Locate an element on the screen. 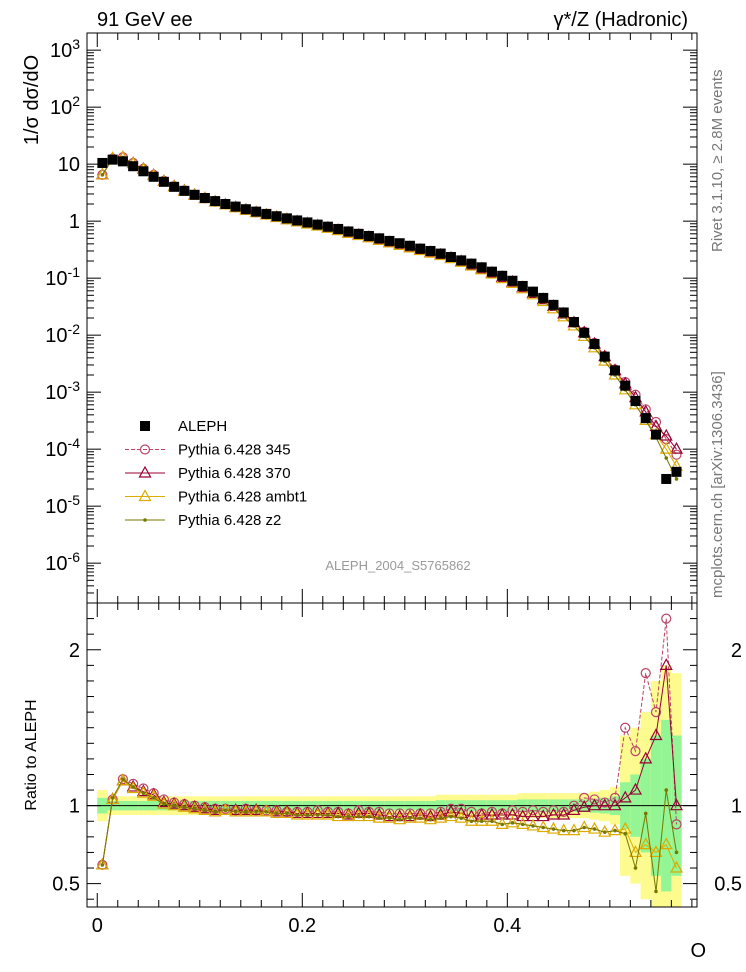 This screenshot has height=972, width=746. x-tick-label: 0.4 is located at coordinates (507, 926).